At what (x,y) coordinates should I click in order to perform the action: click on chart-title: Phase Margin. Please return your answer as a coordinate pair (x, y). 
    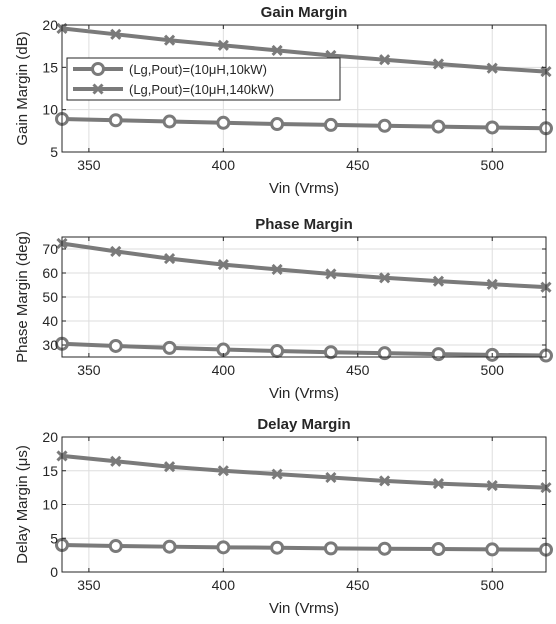
    Looking at the image, I should click on (304, 224).